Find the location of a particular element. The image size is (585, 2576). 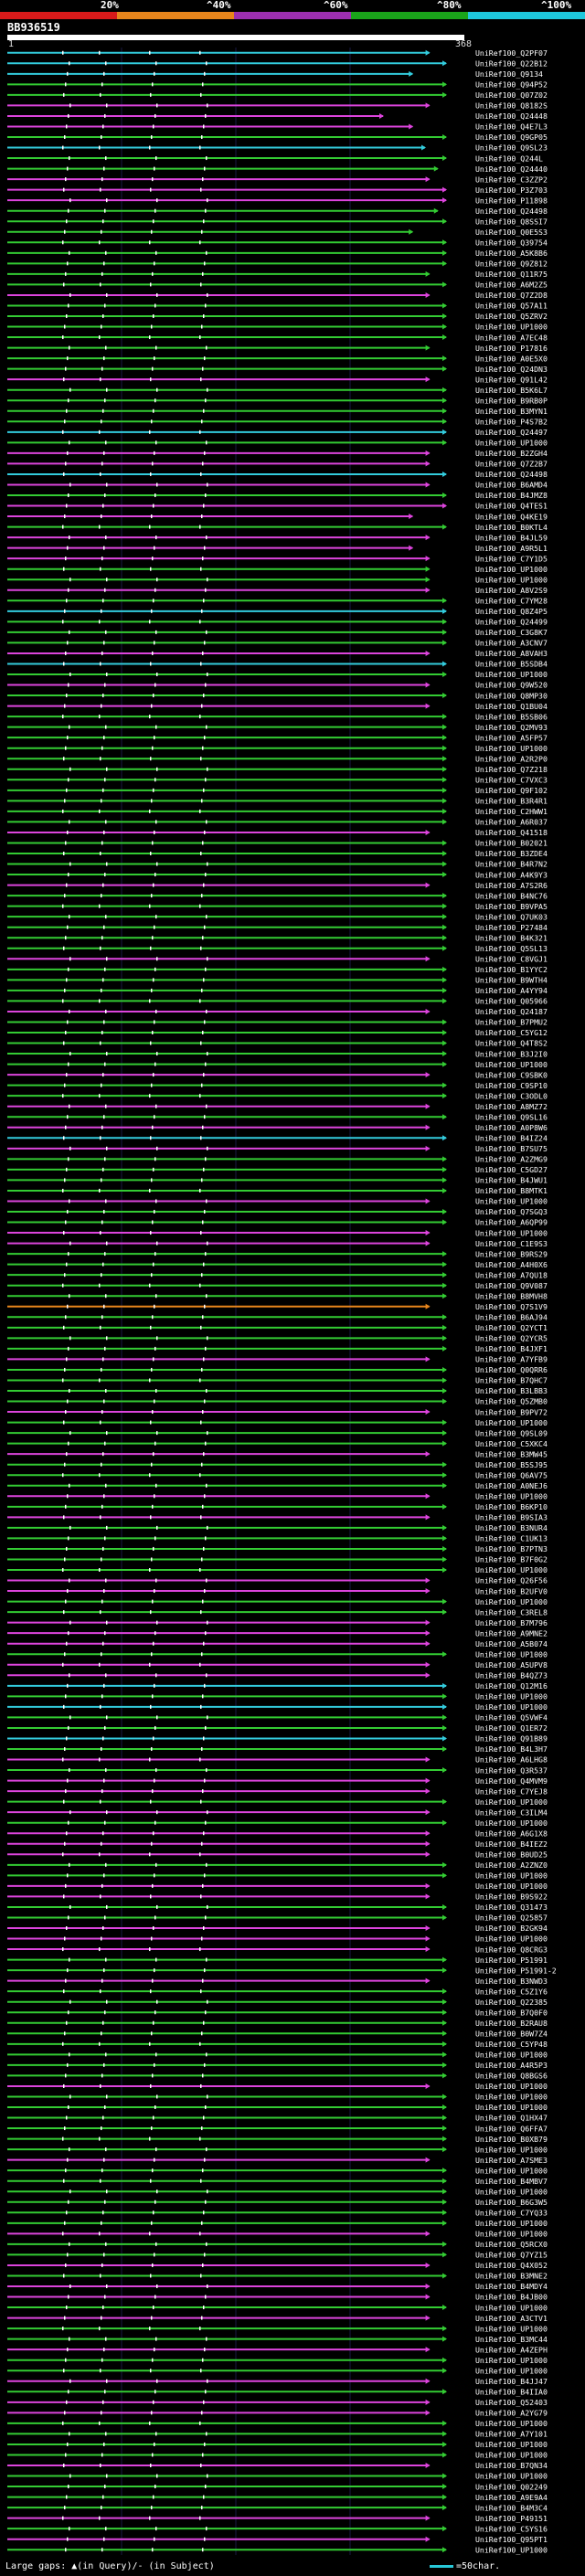

hit-row: UniRef100_B5SB06 is located at coordinates (278, 716).